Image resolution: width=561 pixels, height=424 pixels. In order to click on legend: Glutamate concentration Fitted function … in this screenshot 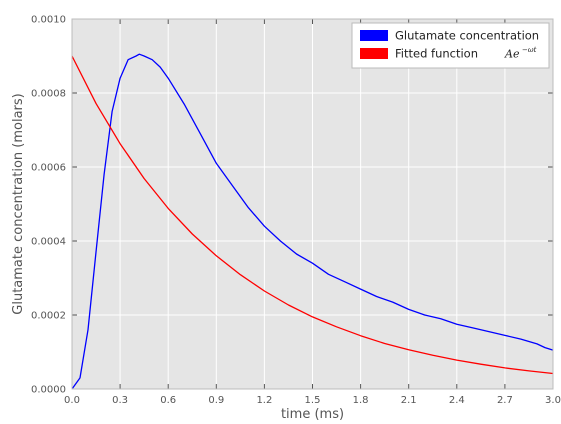, I will do `click(450, 45)`.